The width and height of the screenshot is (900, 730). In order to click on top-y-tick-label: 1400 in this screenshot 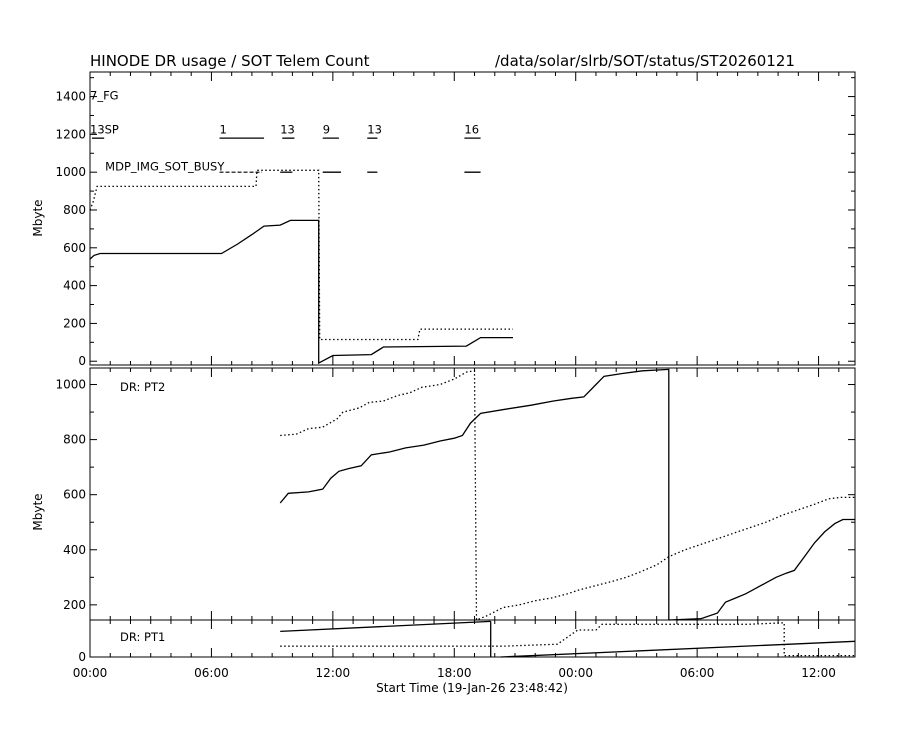, I will do `click(70, 97)`.